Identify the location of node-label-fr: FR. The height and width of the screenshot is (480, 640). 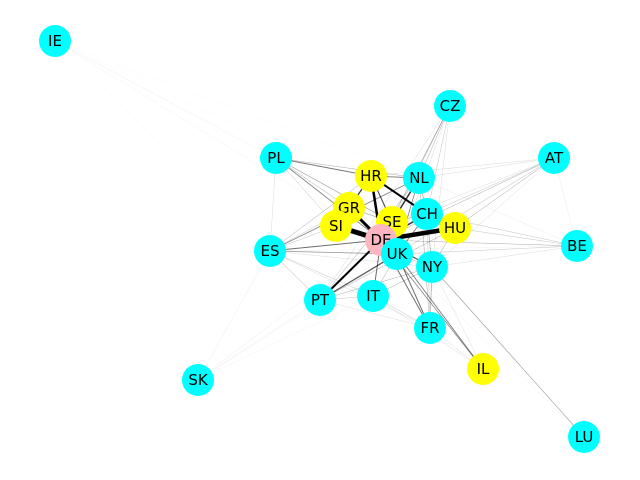
(429, 328).